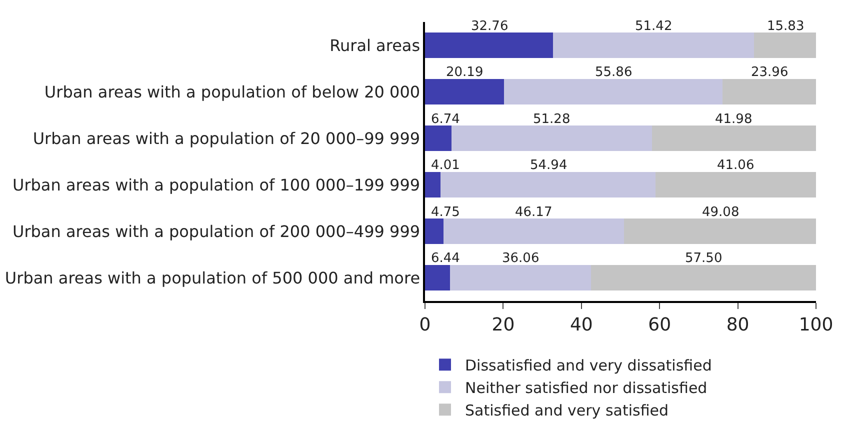  Describe the element at coordinates (816, 325) in the screenshot. I see `x-tick-label: 100` at that location.